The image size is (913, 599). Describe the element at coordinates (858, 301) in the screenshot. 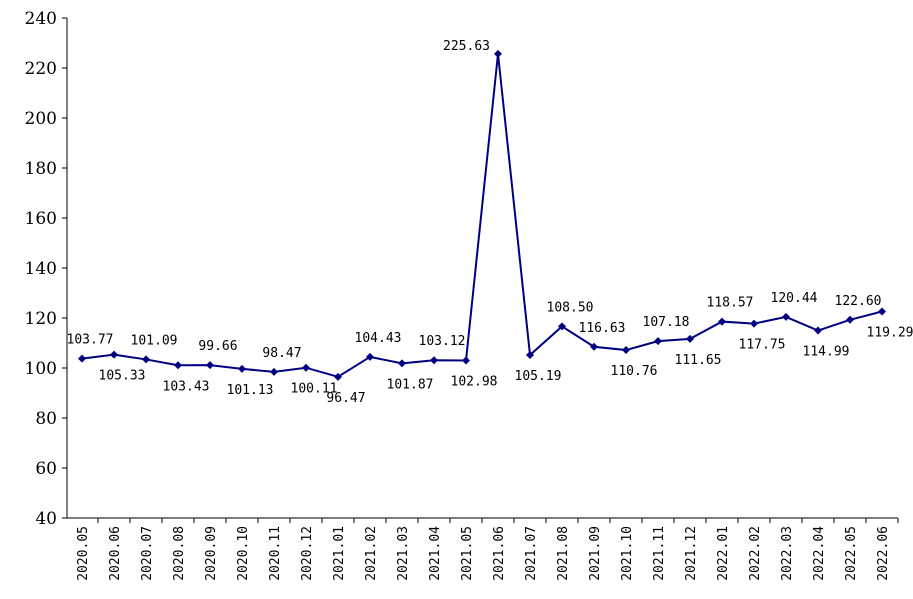

I see `data-label: 122.60` at that location.